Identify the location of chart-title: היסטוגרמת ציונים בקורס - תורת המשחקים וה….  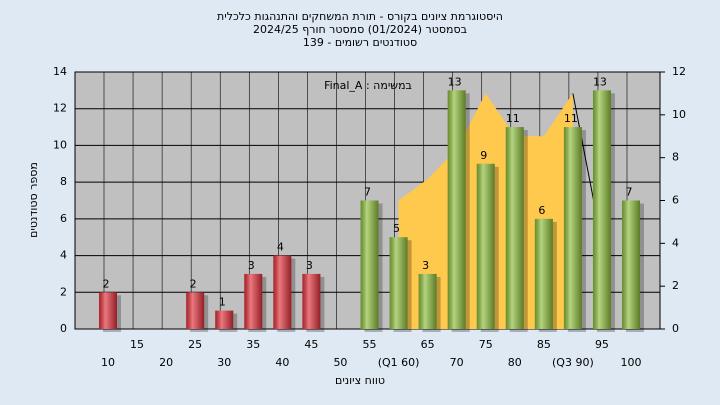
(360, 16).